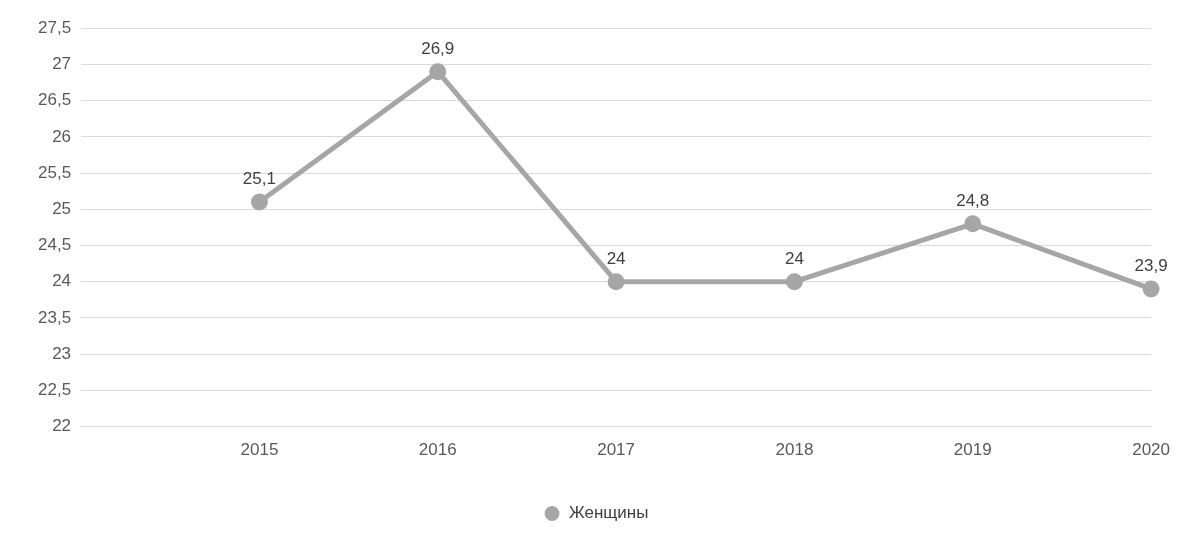  Describe the element at coordinates (62, 136) in the screenshot. I see `y-tick-label: 26` at that location.